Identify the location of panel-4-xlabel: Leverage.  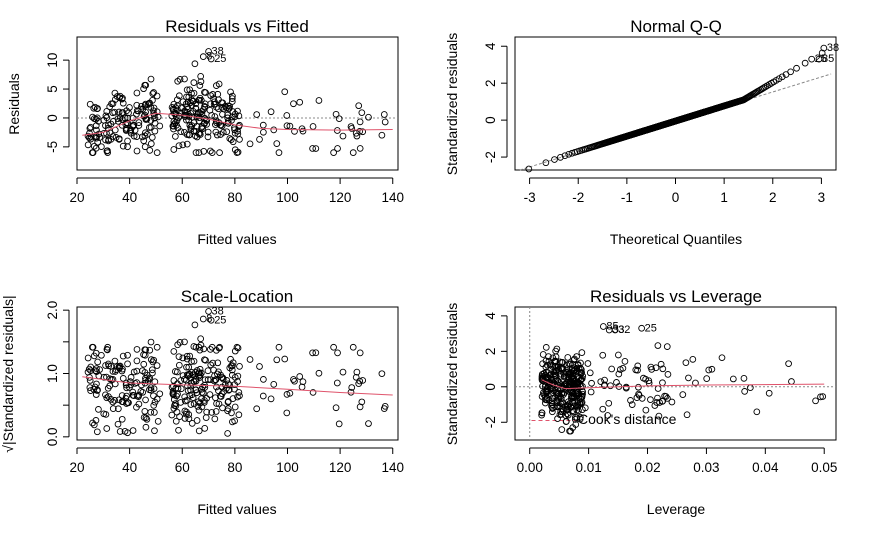
(676, 509).